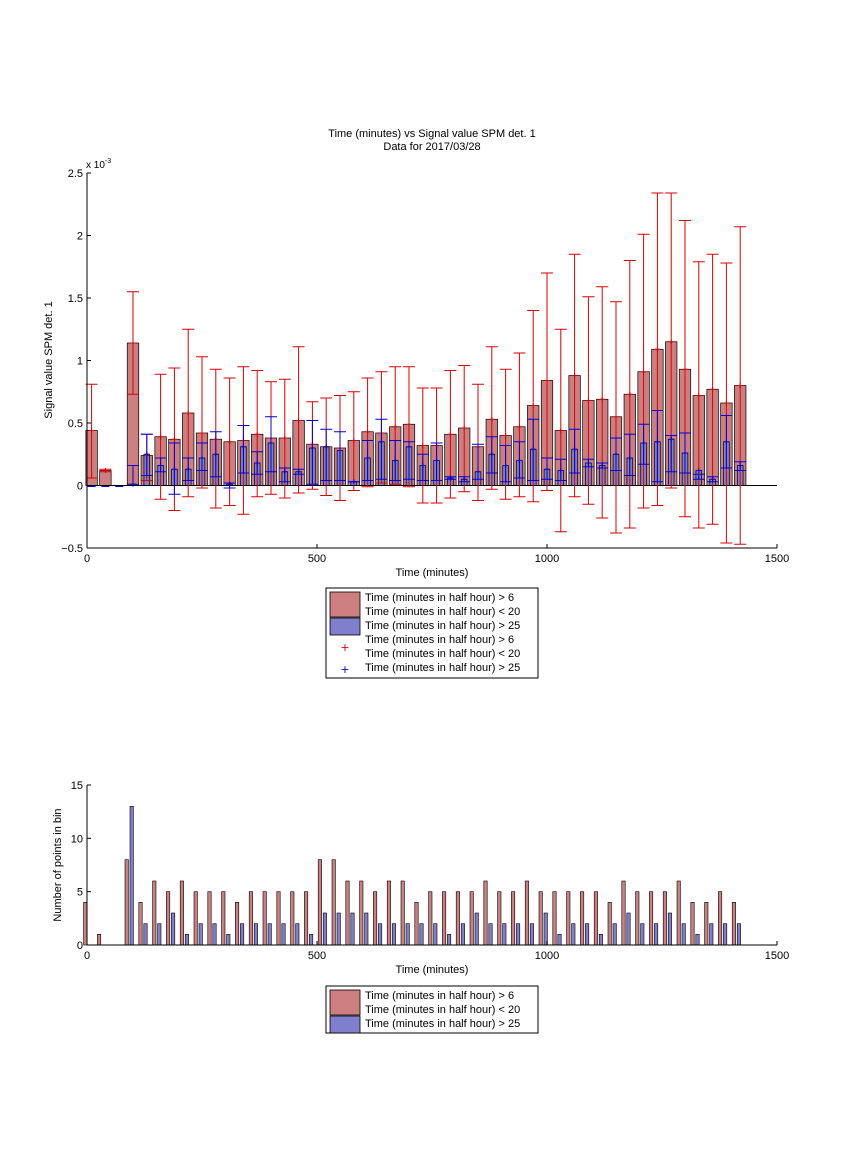 The height and width of the screenshot is (1152, 864). I want to click on y-tick-label: 2, so click(80, 237).